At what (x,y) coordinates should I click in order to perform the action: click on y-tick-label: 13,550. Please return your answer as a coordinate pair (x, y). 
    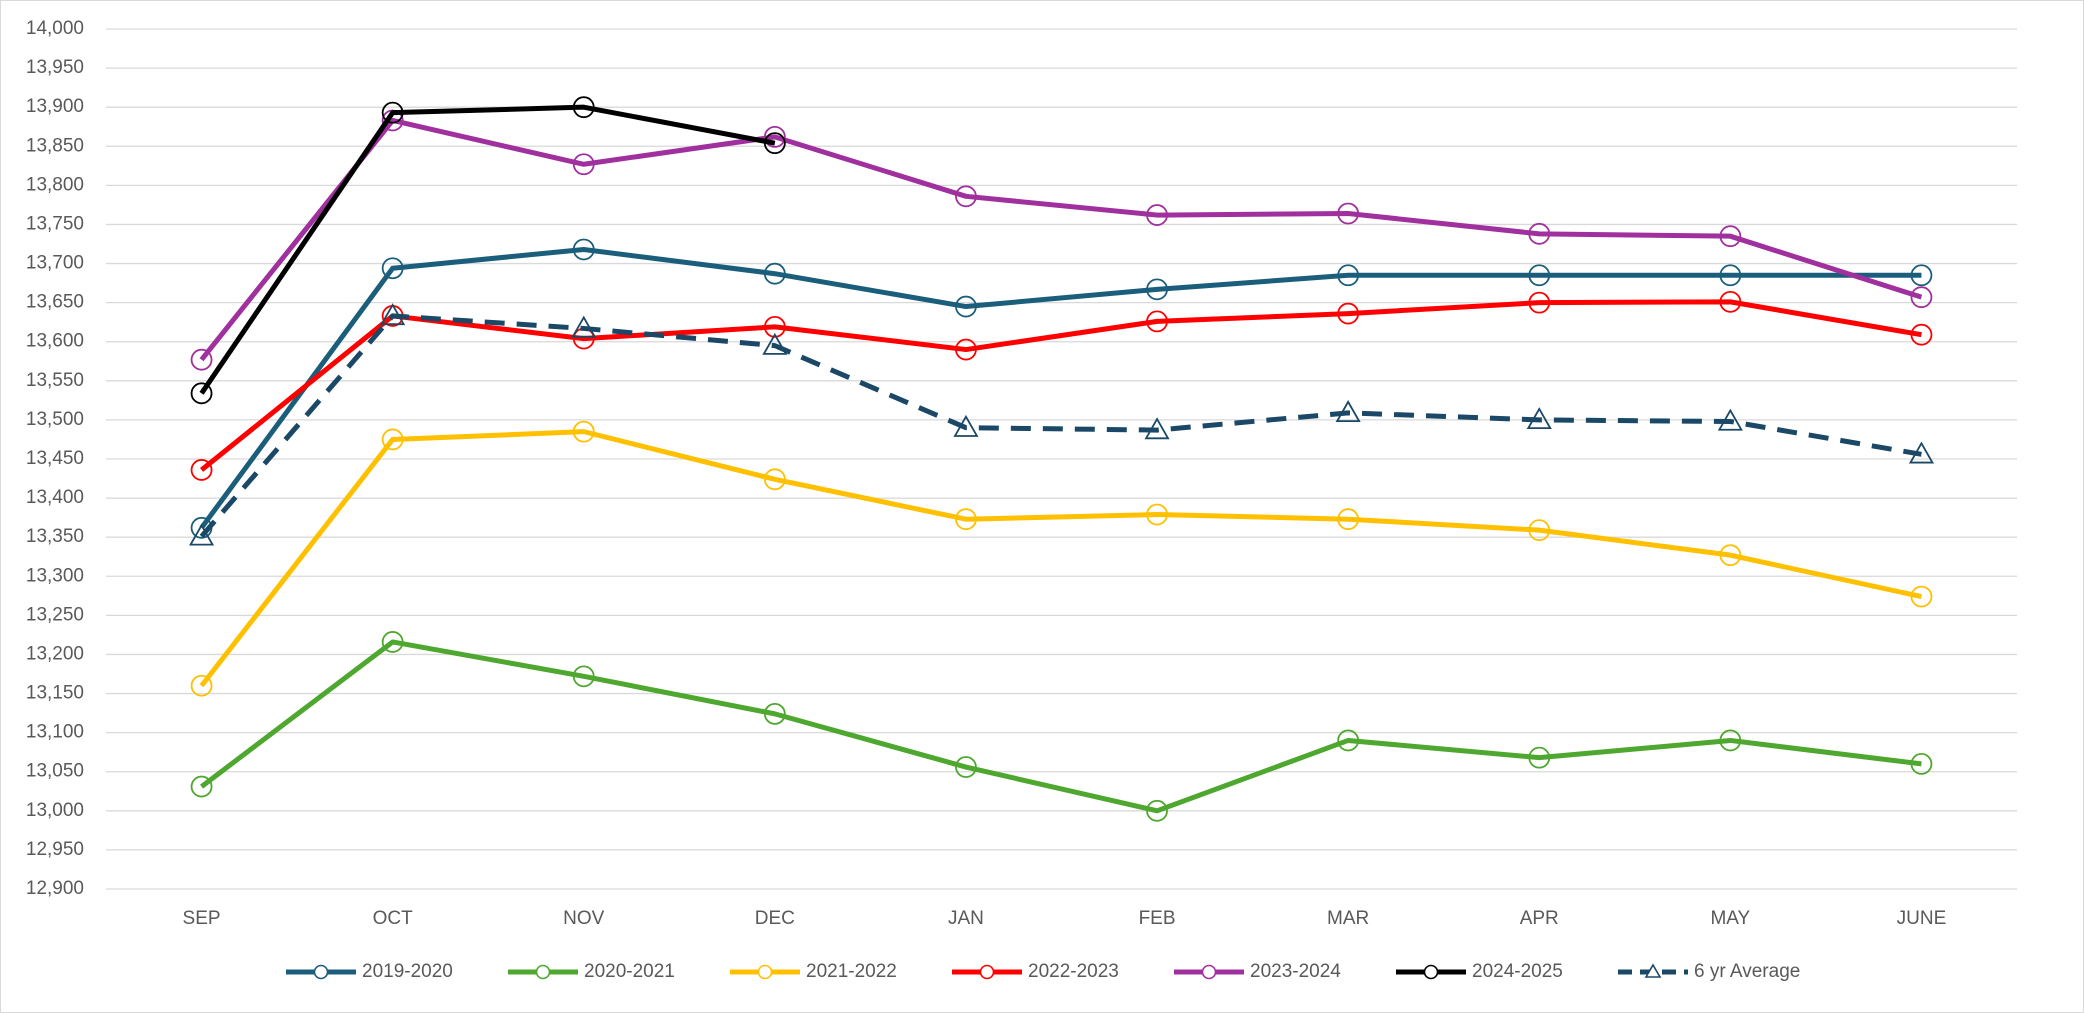
    Looking at the image, I should click on (55, 380).